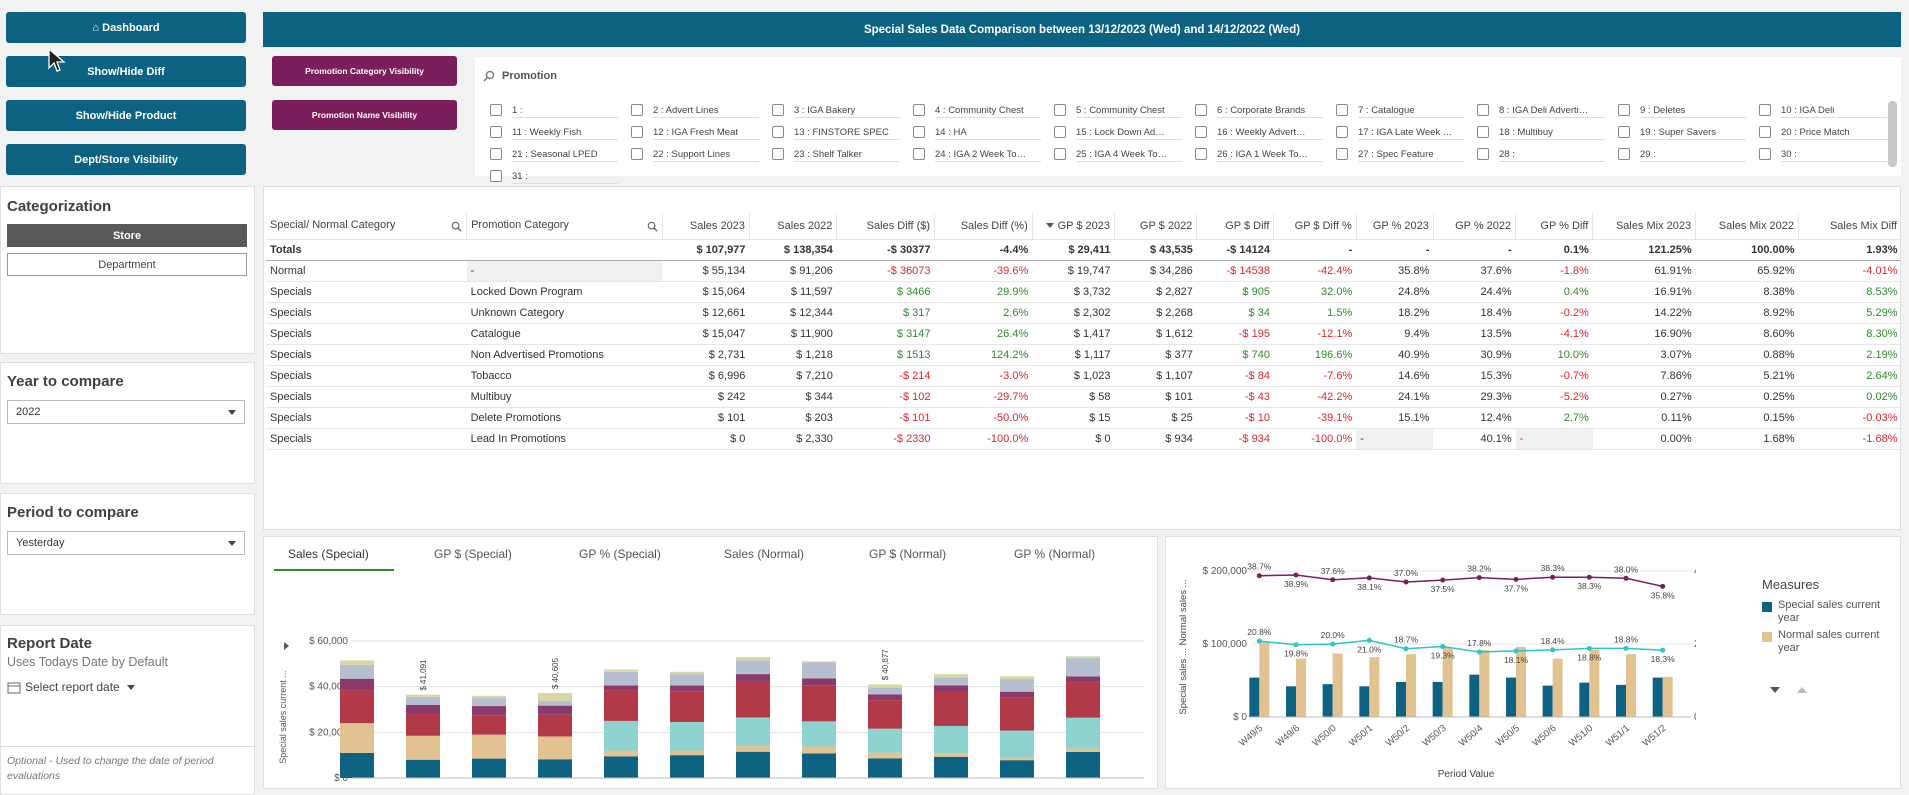 This screenshot has height=795, width=1909. What do you see at coordinates (1055, 554) in the screenshot?
I see `tab-gp-normal: GP % (Normal)` at bounding box center [1055, 554].